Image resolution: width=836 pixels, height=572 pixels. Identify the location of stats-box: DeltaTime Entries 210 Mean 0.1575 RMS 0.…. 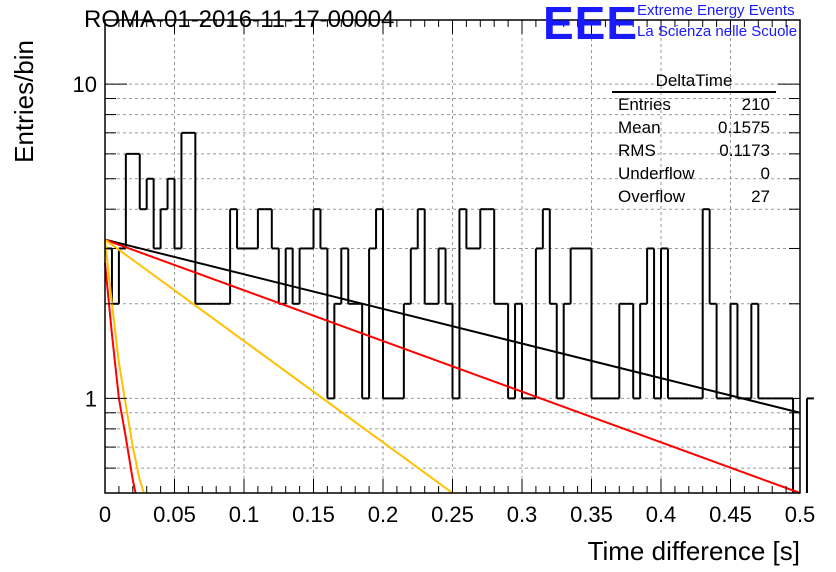
(694, 139).